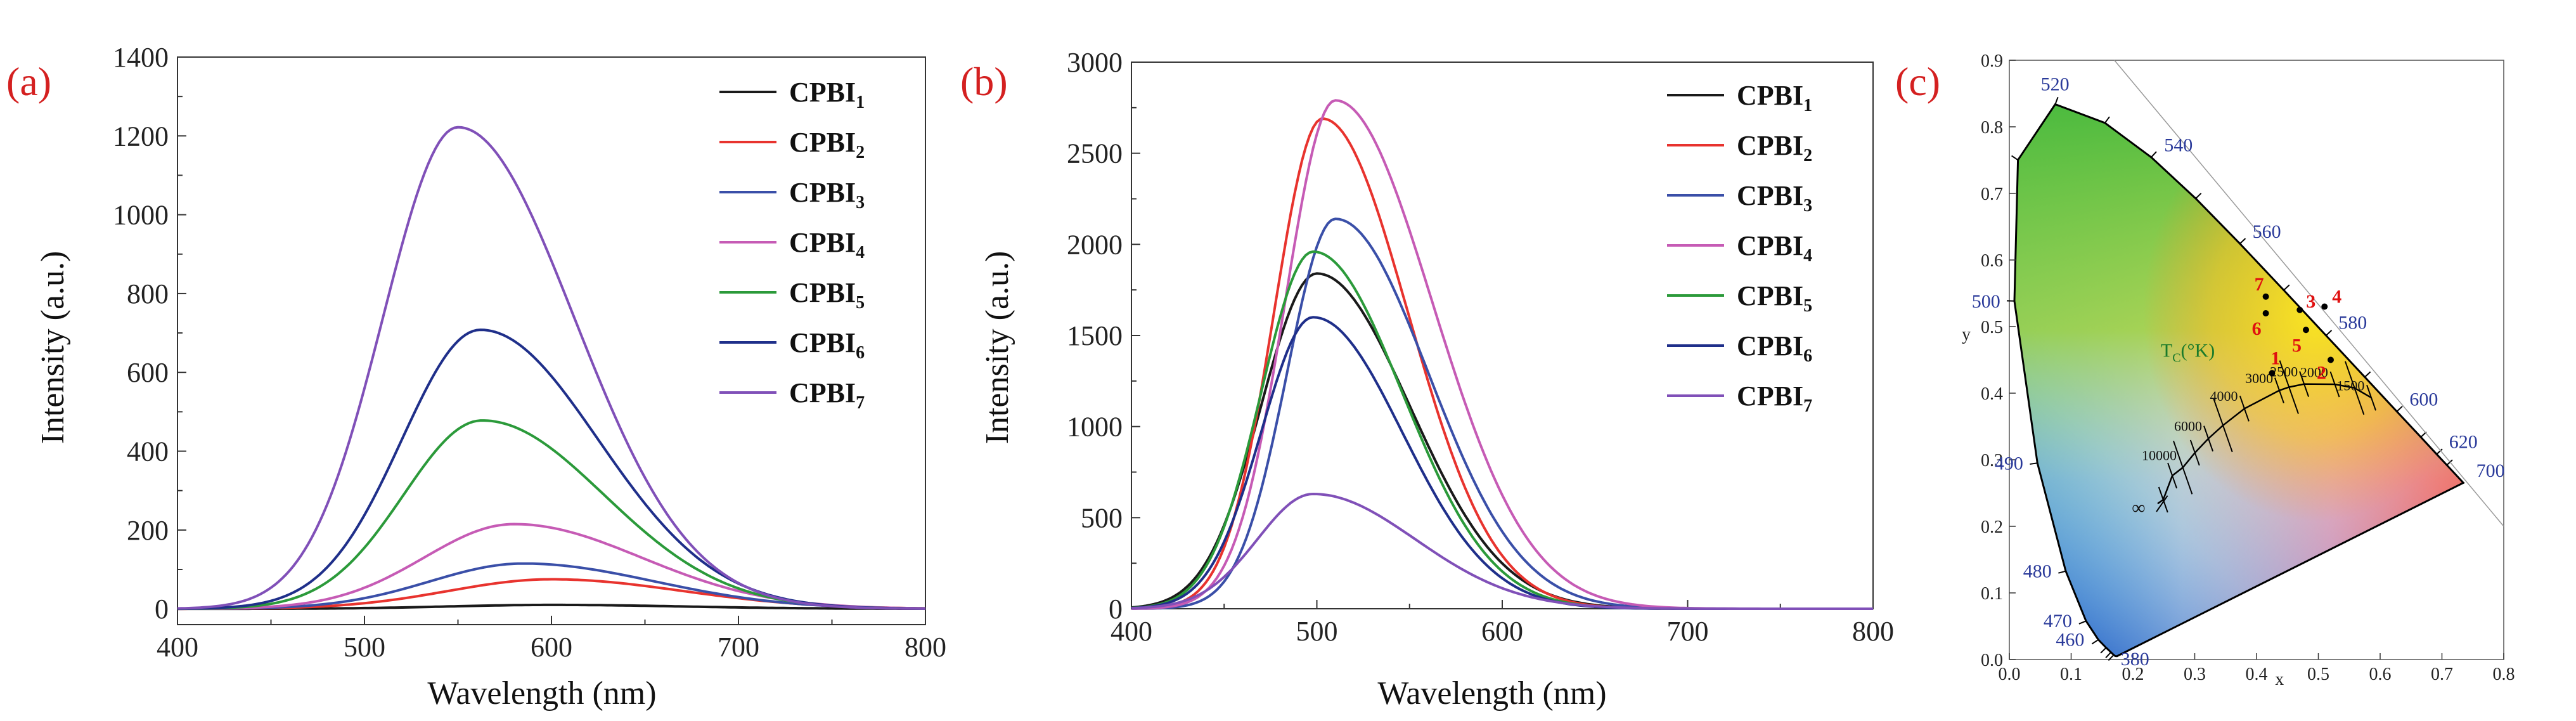 This screenshot has width=2576, height=721. Describe the element at coordinates (2336, 297) in the screenshot. I see `sample-label: 4` at that location.